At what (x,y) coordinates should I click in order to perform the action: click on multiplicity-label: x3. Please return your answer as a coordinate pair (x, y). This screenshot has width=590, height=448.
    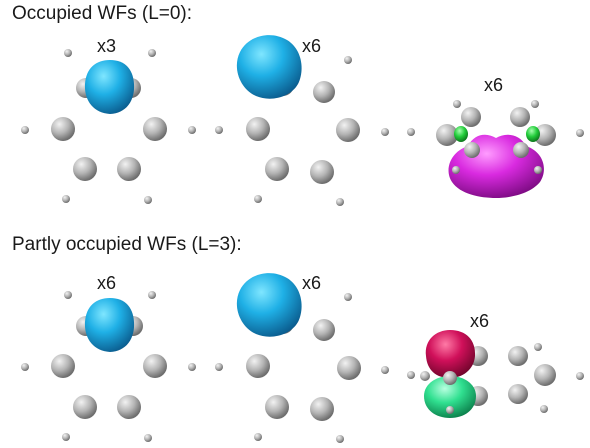
    Looking at the image, I should click on (107, 46).